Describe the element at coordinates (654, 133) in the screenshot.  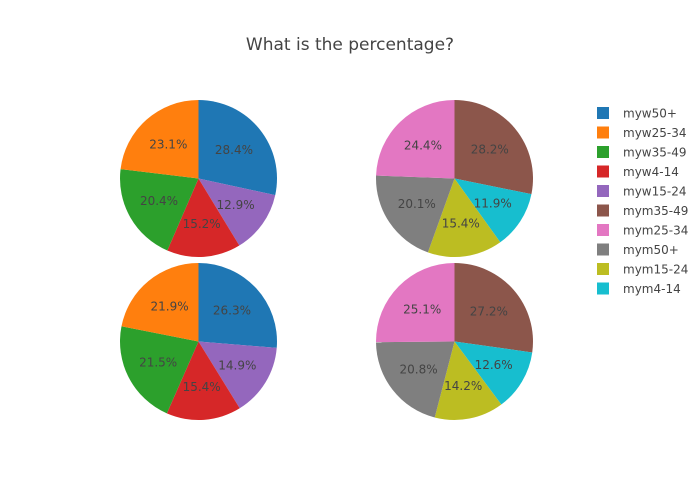
I see `legend-label: myw25-34` at that location.